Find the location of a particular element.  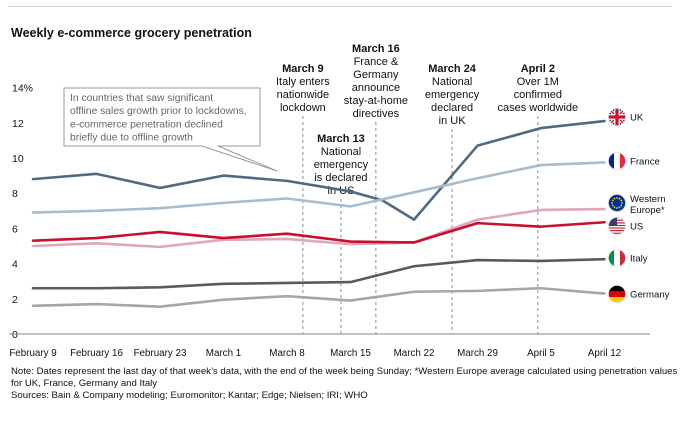

x-tick-label: April 12 is located at coordinates (604, 353).